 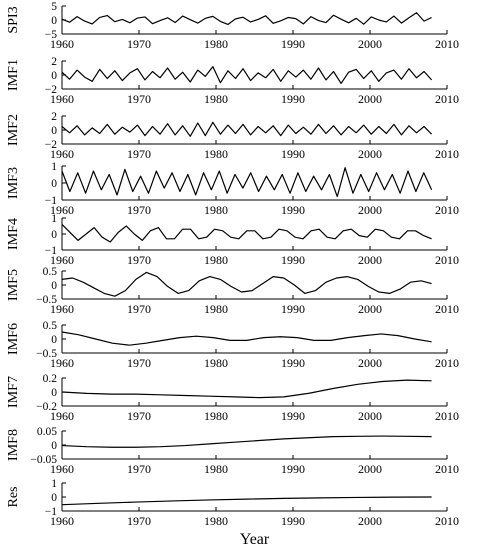 What do you see at coordinates (246, 501) in the screenshot?
I see `series-line-res` at bounding box center [246, 501].